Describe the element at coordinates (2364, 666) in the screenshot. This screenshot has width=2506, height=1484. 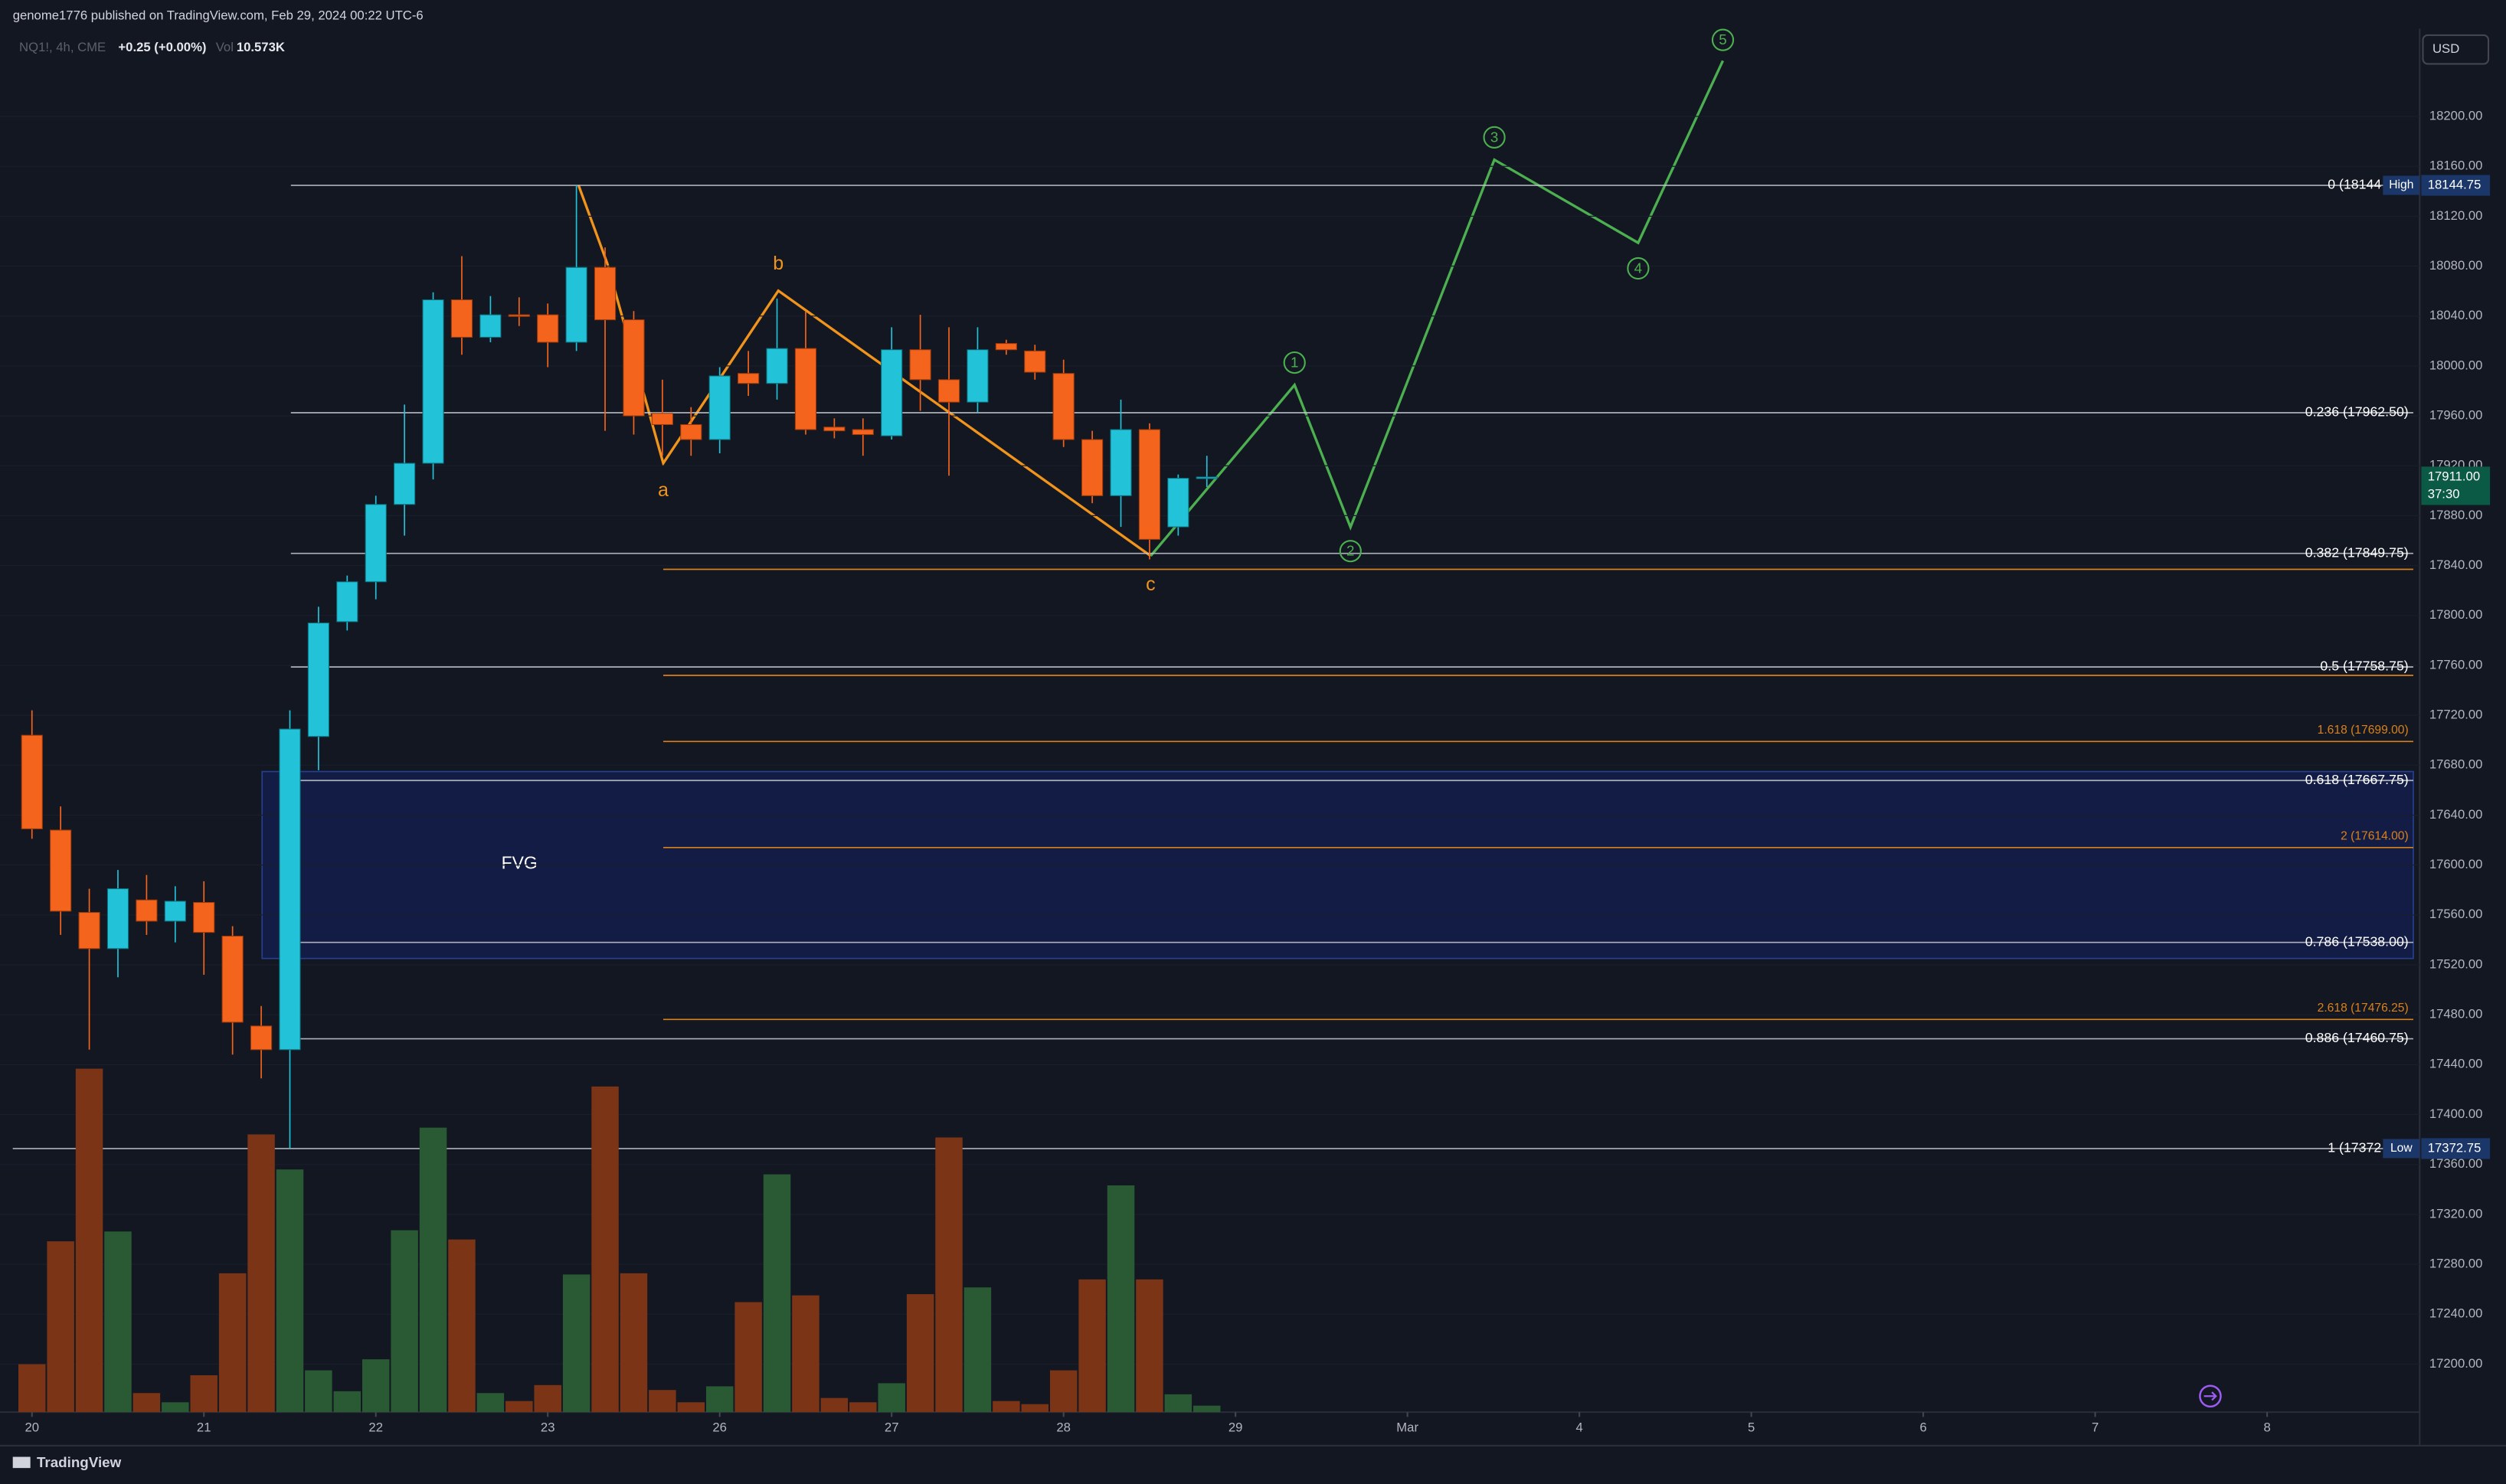
I see `fib-label: 0.5 (17758.75)` at that location.